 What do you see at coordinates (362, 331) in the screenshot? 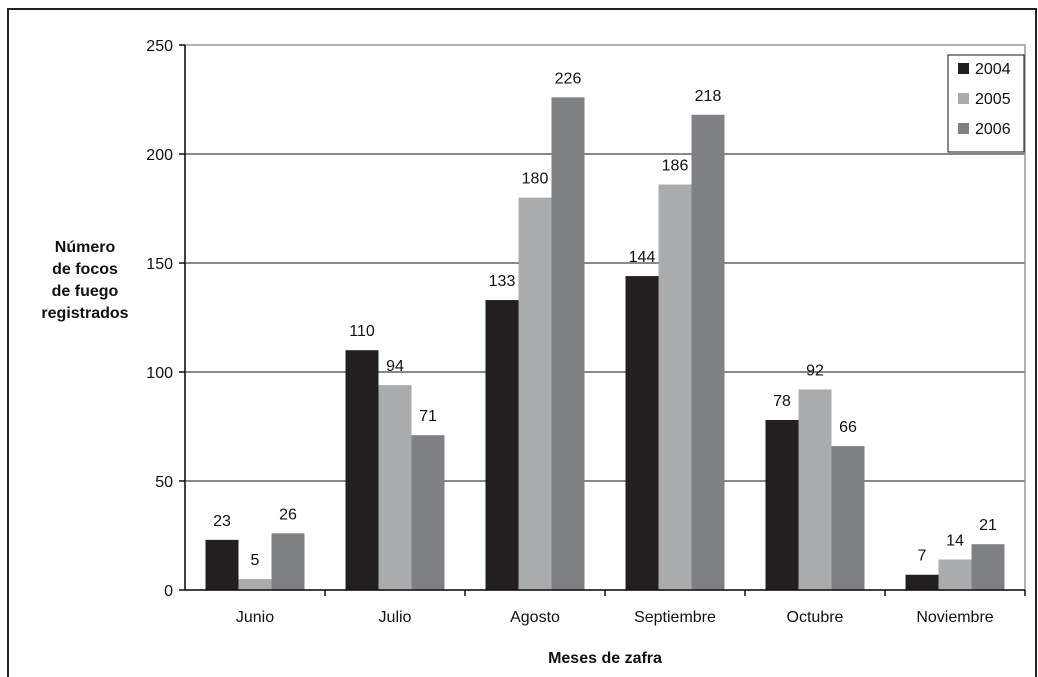
I see `data-label: 110` at bounding box center [362, 331].